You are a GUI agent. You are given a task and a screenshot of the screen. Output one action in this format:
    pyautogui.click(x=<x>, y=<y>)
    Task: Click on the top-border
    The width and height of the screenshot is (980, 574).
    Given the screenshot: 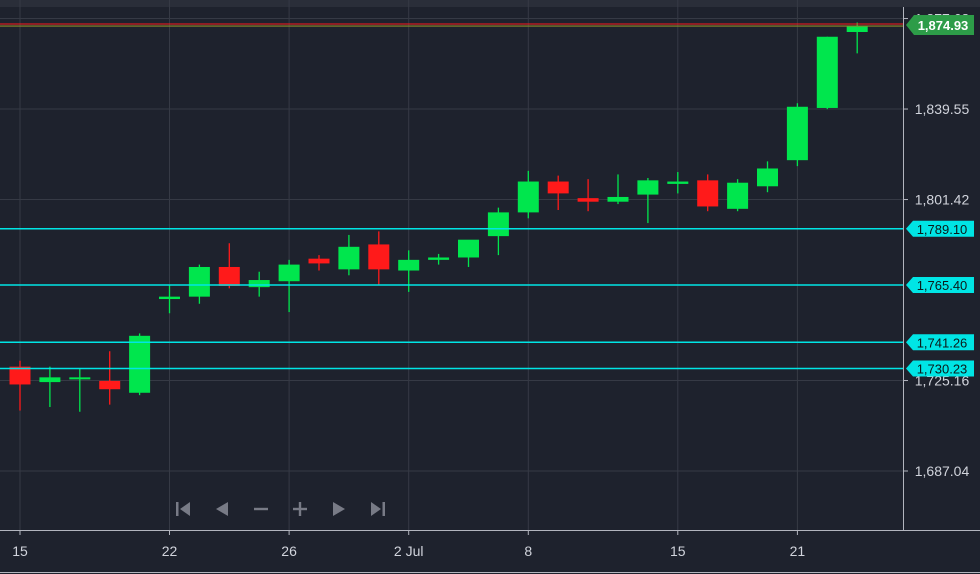 What is the action you would take?
    pyautogui.click(x=490, y=3)
    